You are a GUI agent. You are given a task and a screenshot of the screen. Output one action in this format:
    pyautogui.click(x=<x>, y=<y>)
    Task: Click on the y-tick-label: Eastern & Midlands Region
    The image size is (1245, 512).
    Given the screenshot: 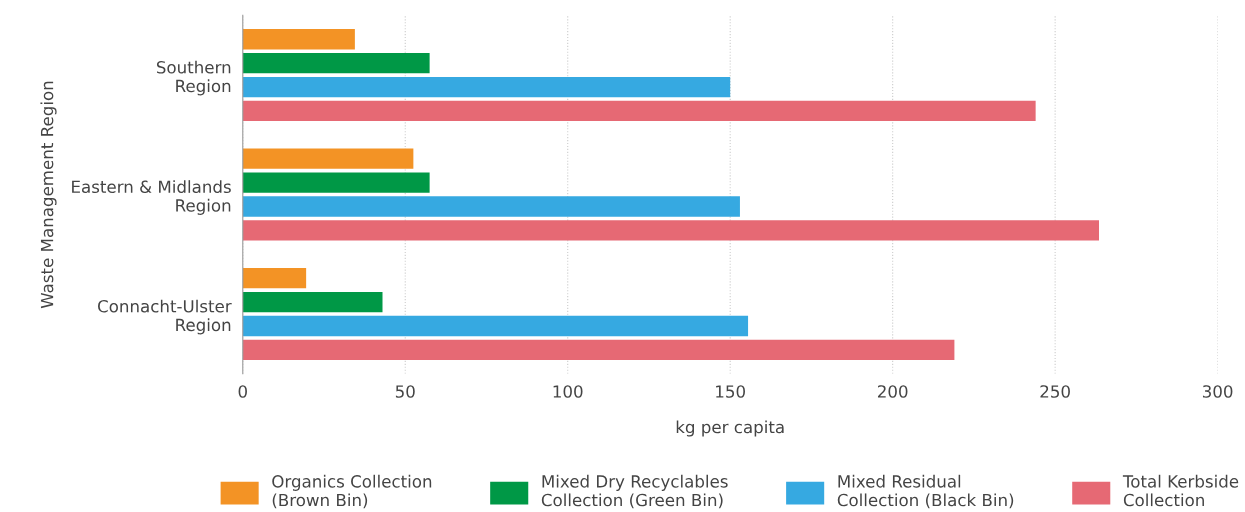 What is the action you would take?
    pyautogui.click(x=151, y=197)
    